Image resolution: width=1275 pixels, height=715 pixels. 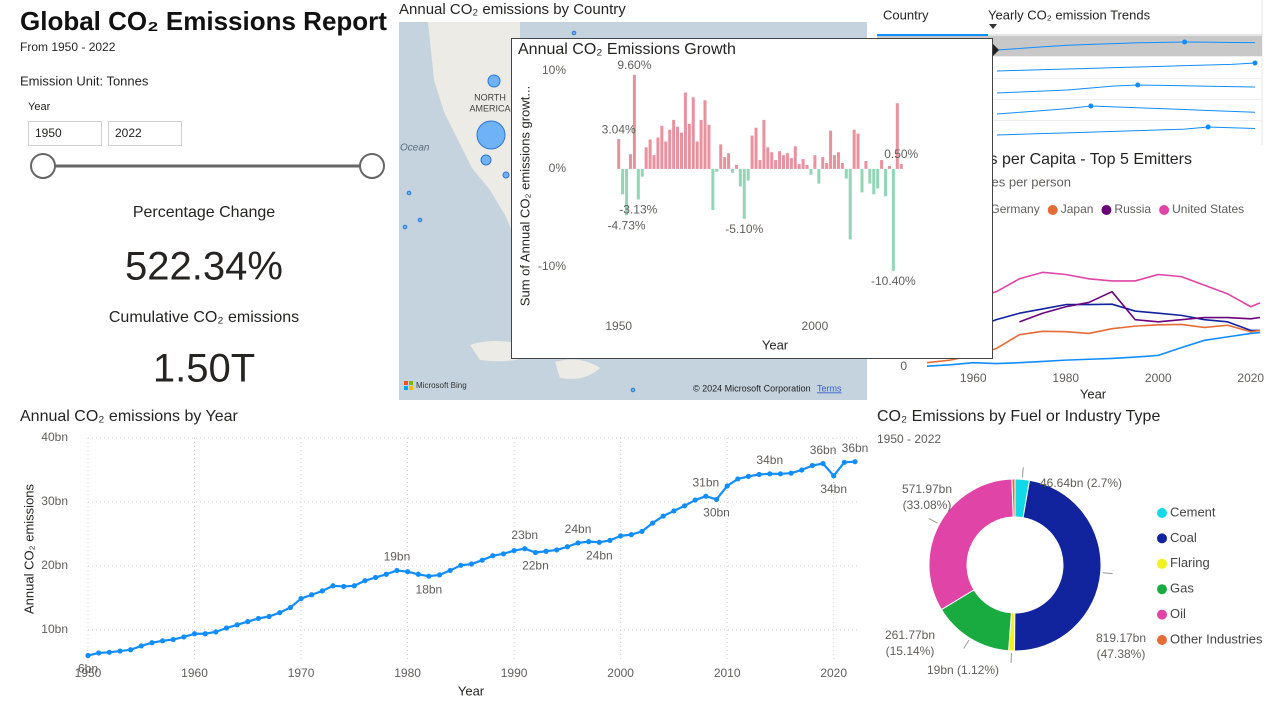 I want to click on data-label: 24bn, so click(x=578, y=529).